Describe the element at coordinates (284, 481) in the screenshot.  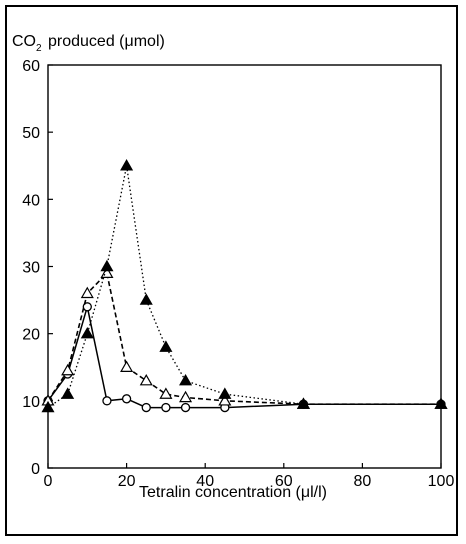
I see `x-tick-label: 60` at that location.